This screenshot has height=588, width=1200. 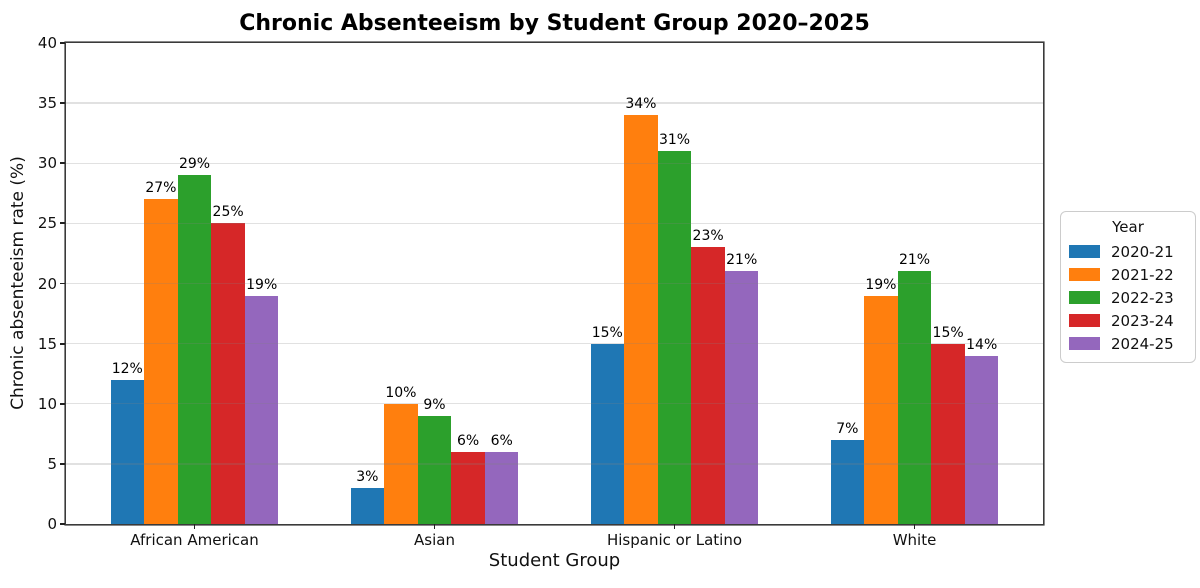 I want to click on bar-label: 23%, so click(x=708, y=236).